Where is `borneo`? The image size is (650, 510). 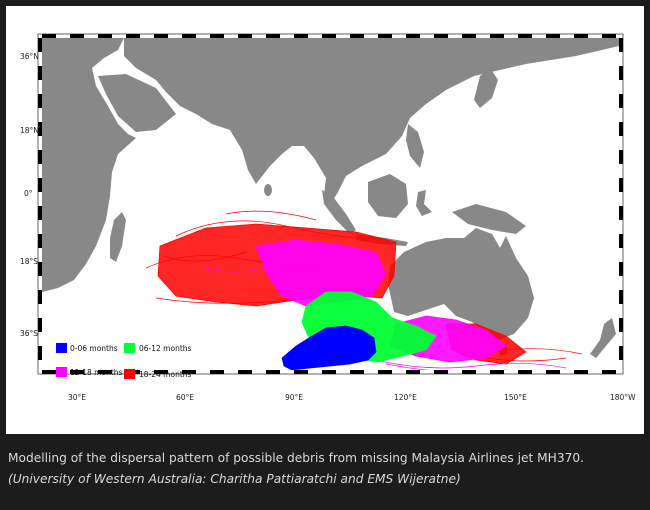
borneo is located at coordinates (388, 196).